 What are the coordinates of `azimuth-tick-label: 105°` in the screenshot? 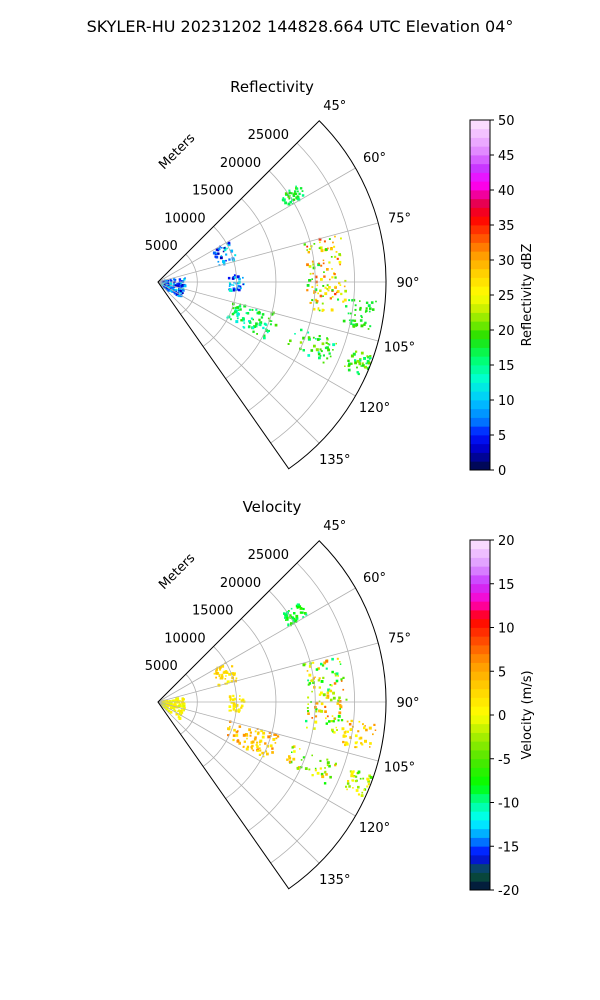 It's located at (399, 768).